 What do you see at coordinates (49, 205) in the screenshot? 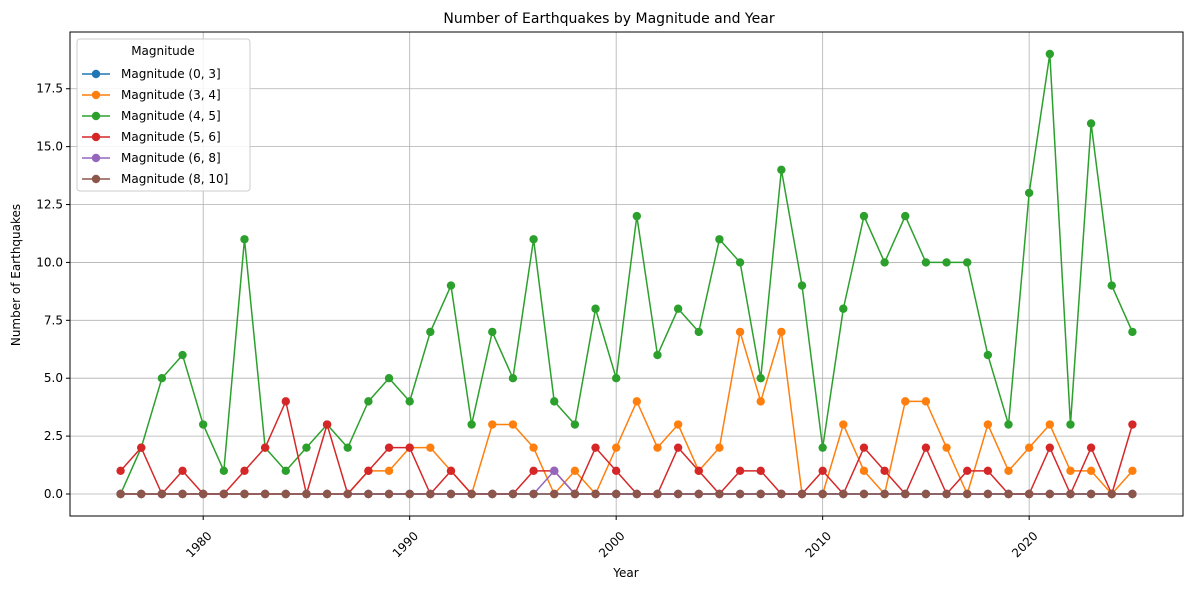
I see `y-tick-label: 12.5` at bounding box center [49, 205].